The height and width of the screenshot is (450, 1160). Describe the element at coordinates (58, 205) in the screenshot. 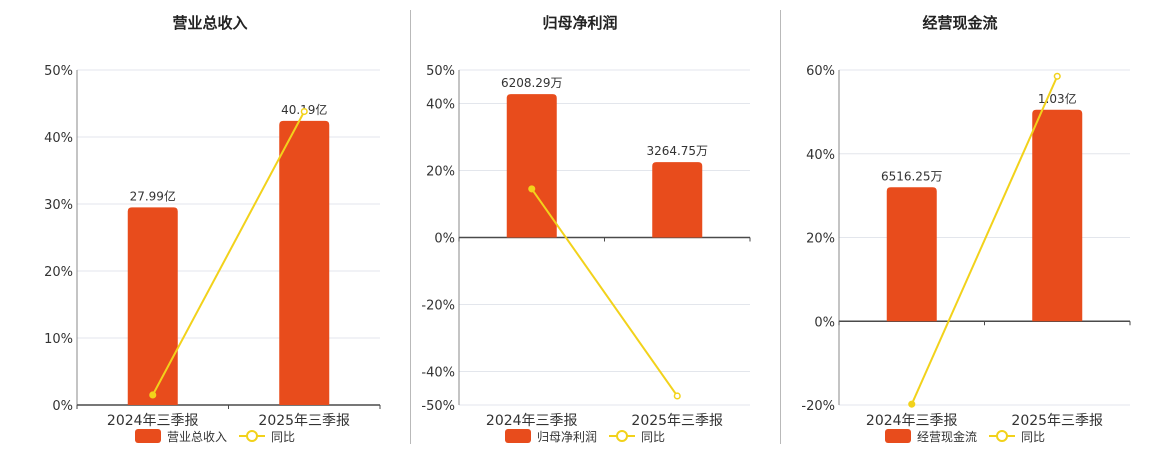

I see `y-tick-label: 30%` at that location.